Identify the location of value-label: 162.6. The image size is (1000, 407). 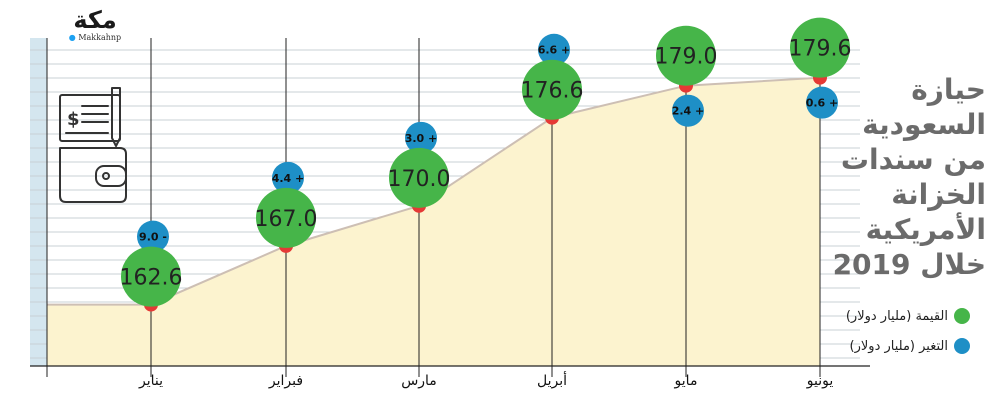
(151, 278).